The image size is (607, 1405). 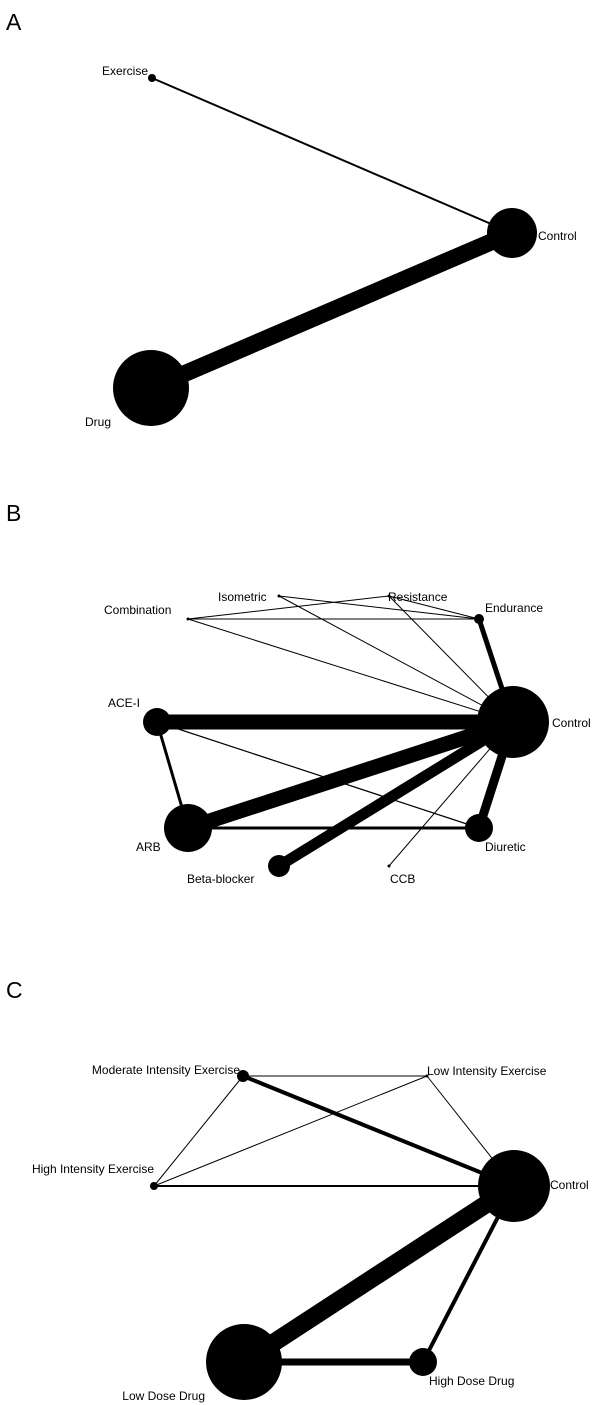 What do you see at coordinates (151, 388) in the screenshot?
I see `node-drug` at bounding box center [151, 388].